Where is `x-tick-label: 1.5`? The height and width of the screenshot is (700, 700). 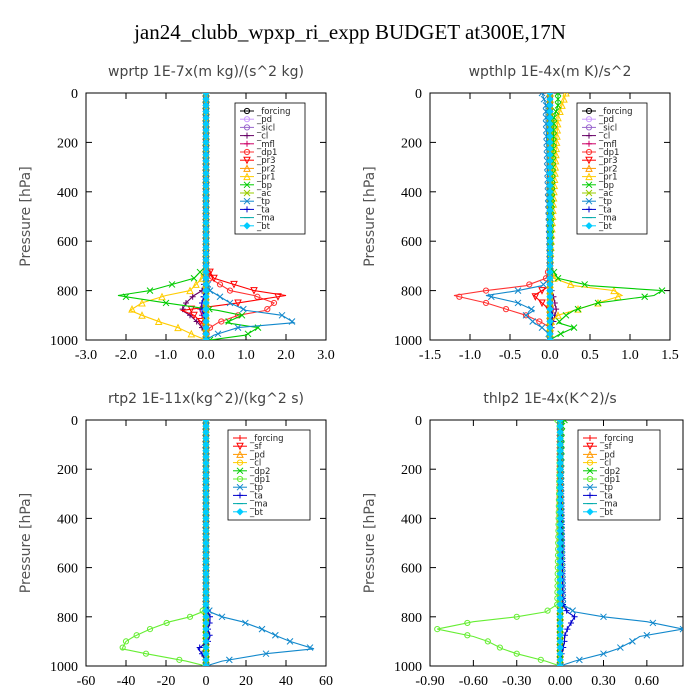 x-tick-label: 1.5 is located at coordinates (670, 355).